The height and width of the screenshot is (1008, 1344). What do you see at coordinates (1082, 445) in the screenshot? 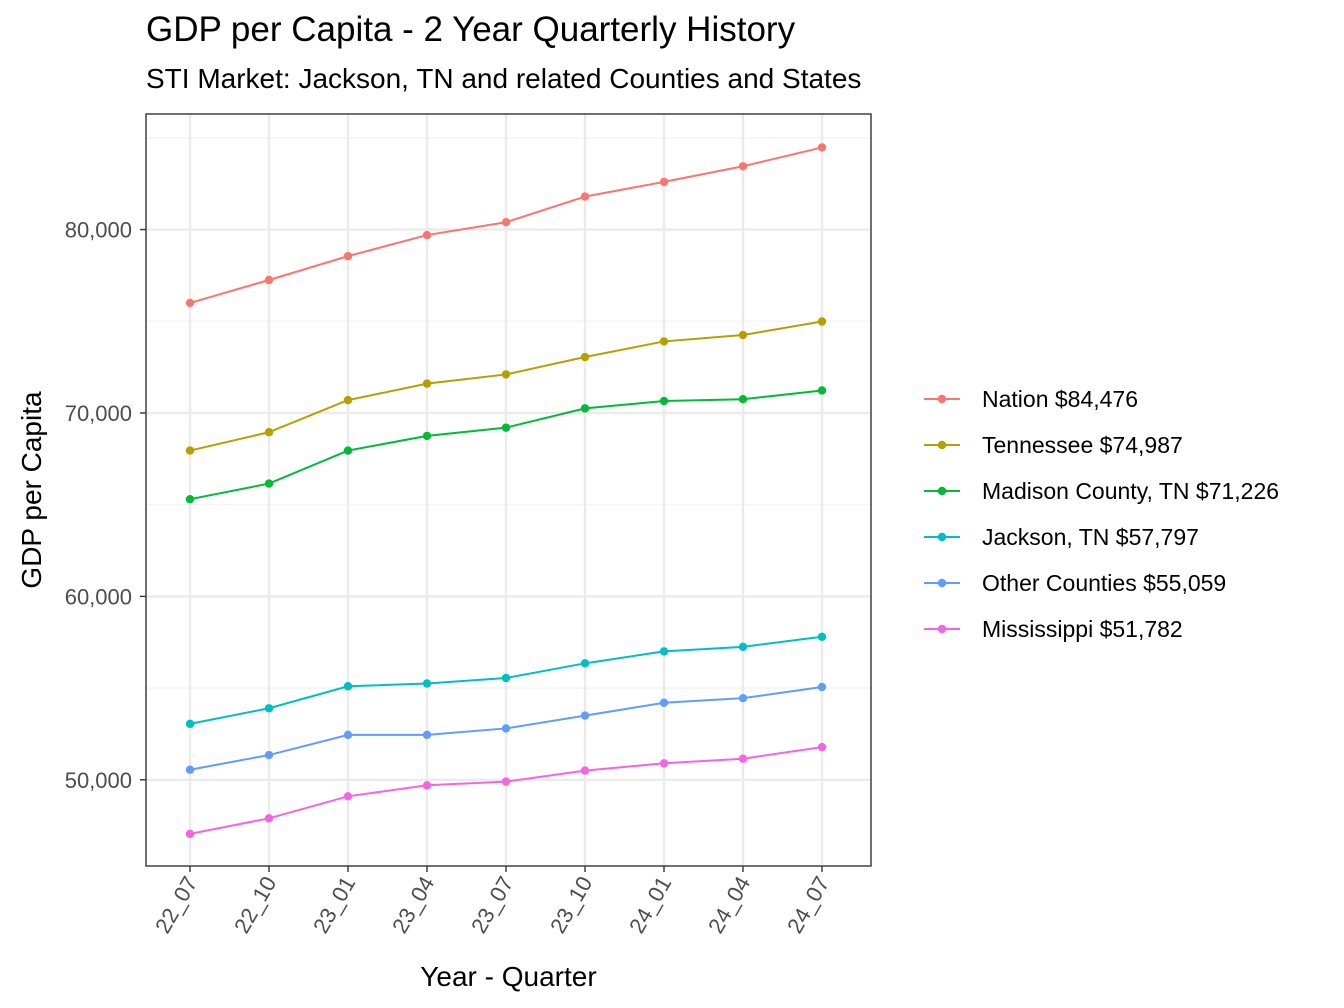
I see `legend-label: Tennessee $74,987` at bounding box center [1082, 445].